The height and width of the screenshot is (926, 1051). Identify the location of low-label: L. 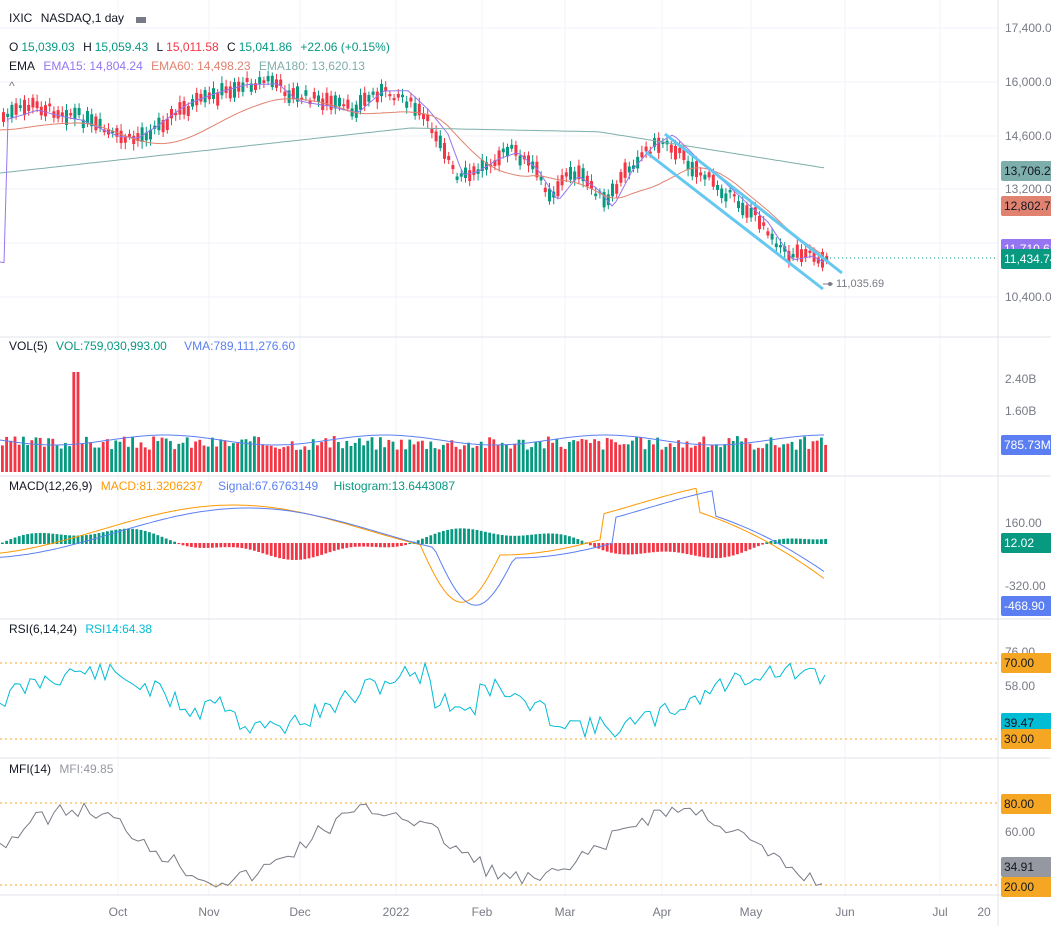
(160, 47).